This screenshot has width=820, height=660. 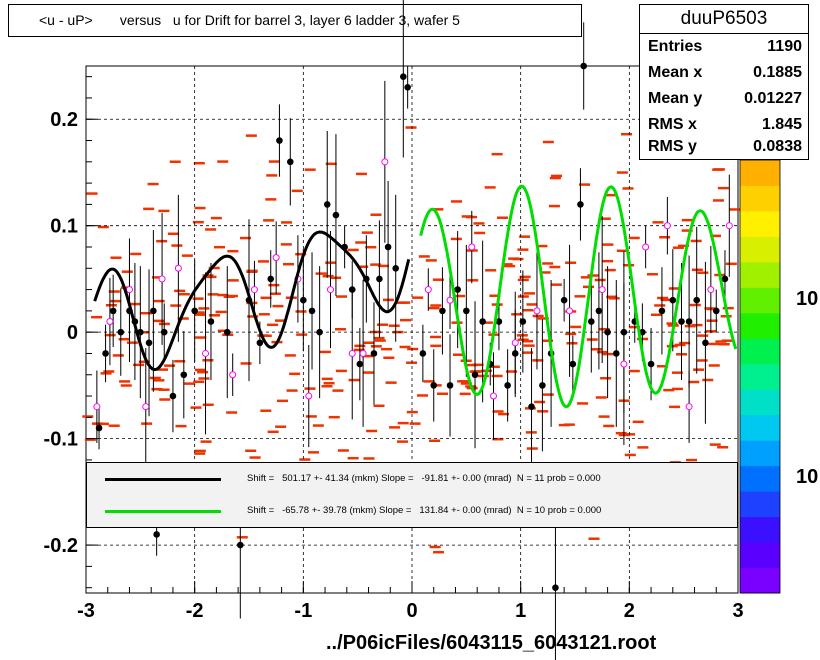 What do you see at coordinates (773, 98) in the screenshot?
I see `stat-value: 0.01227` at bounding box center [773, 98].